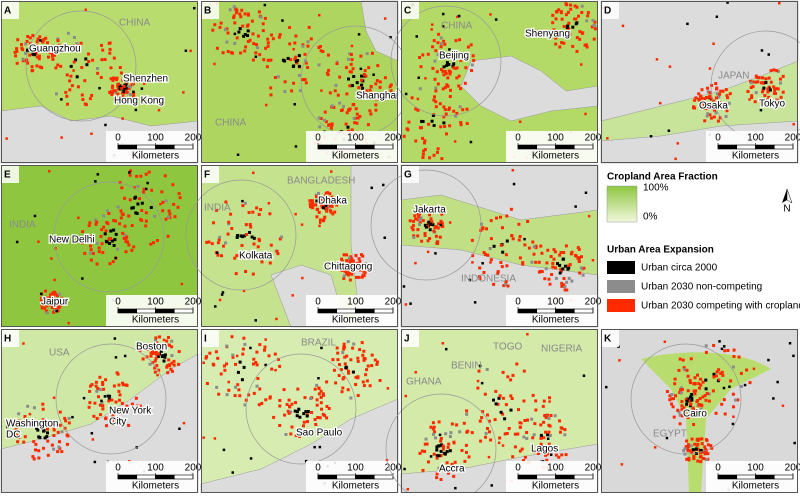  Describe the element at coordinates (130, 411) in the screenshot. I see `city-label: New York` at that location.